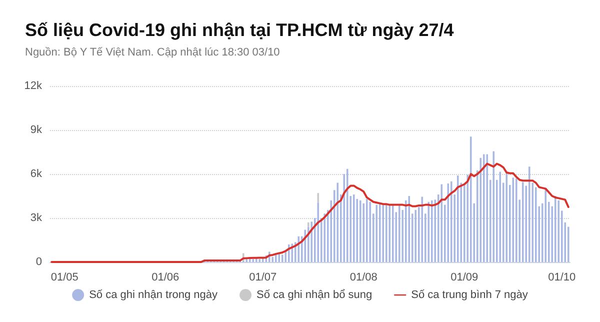 The height and width of the screenshot is (322, 600). I want to click on chart-title: Số liệu Covid-19 ghi nhận tại TP.HCM từ ngày 27/4, so click(239, 30).